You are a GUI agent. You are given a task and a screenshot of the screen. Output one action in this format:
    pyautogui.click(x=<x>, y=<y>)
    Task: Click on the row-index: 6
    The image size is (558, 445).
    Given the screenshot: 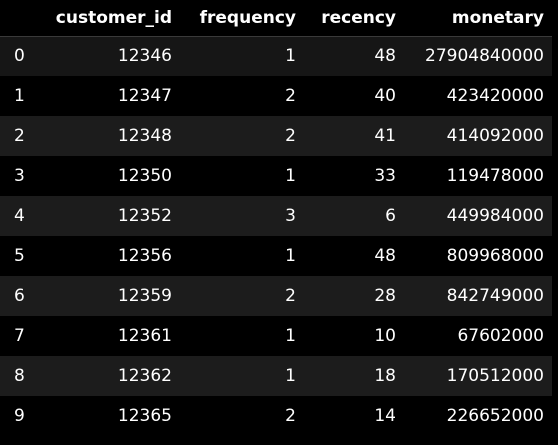 What is the action you would take?
    pyautogui.click(x=19, y=296)
    